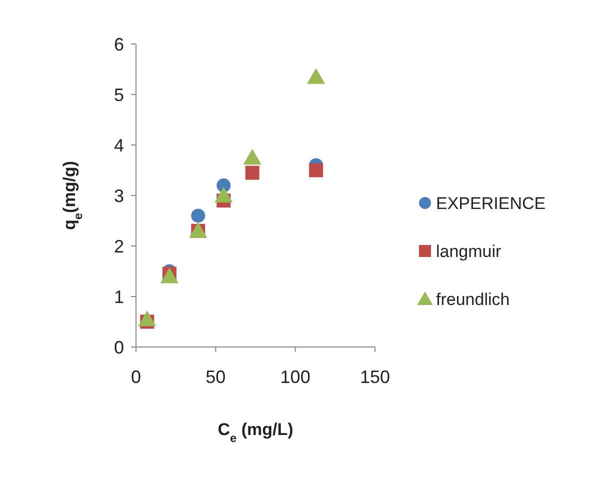 The image size is (608, 484). Describe the element at coordinates (375, 377) in the screenshot. I see `x-tick-label: 150` at that location.